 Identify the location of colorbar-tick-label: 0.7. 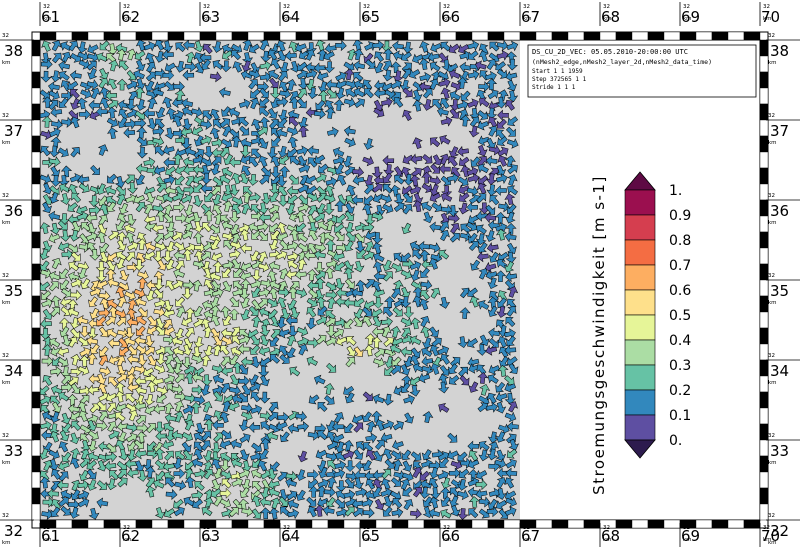
(680, 266).